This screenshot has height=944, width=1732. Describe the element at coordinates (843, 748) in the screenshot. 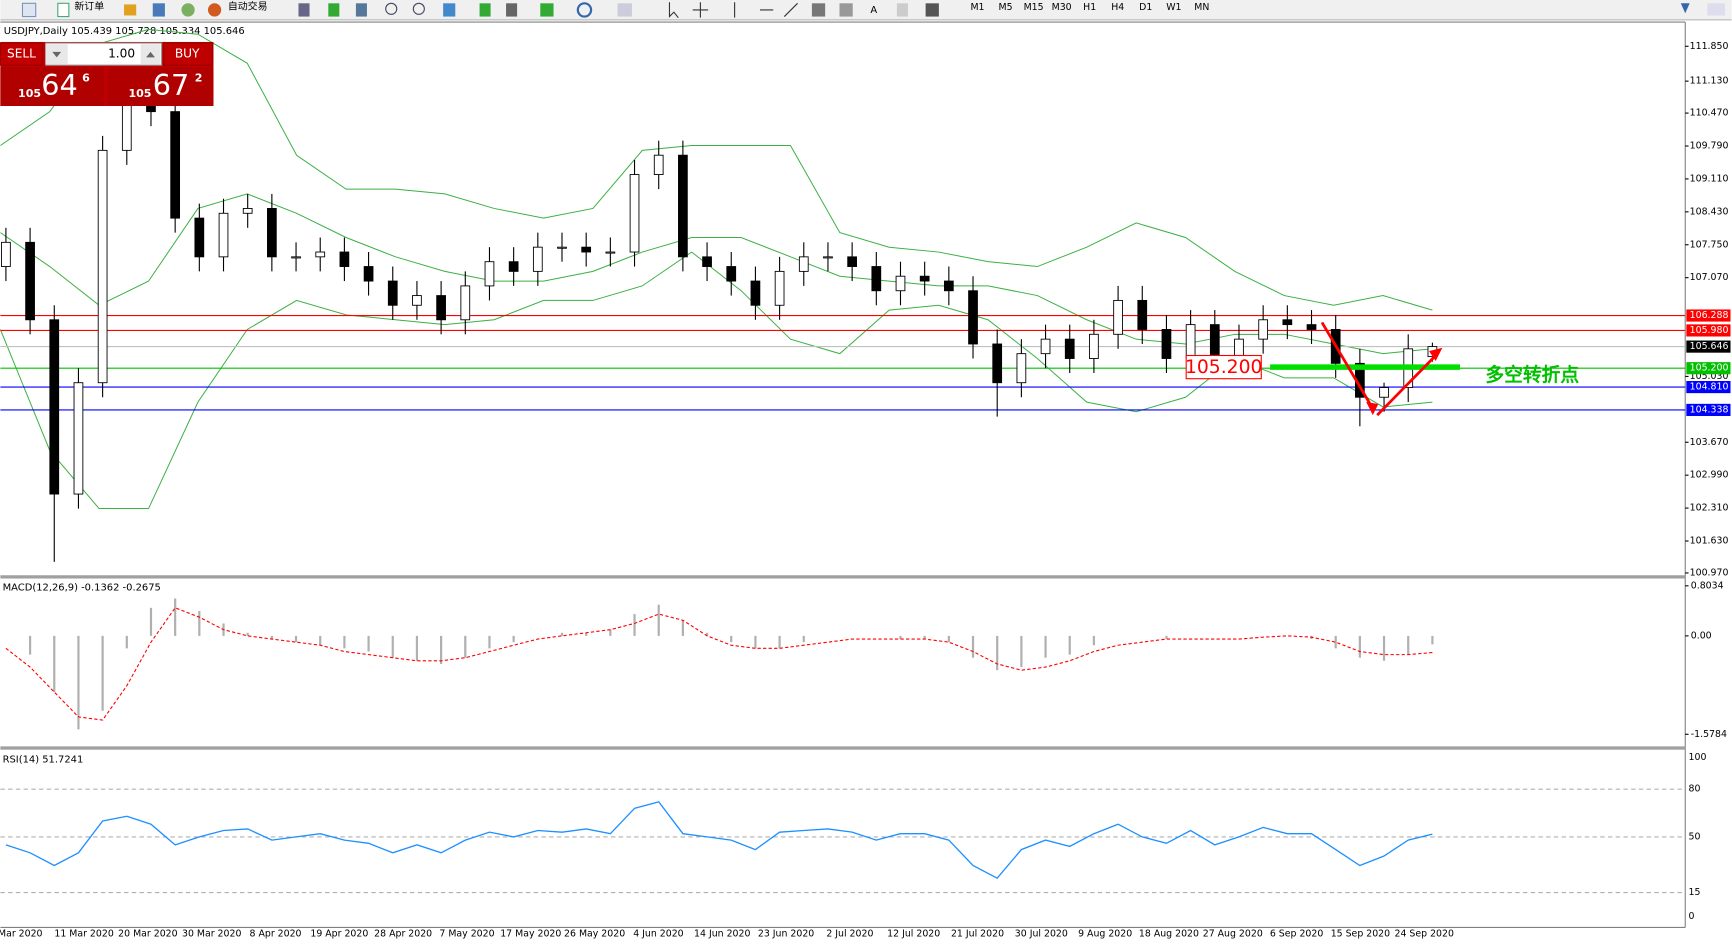

I see `panel-separator` at that location.